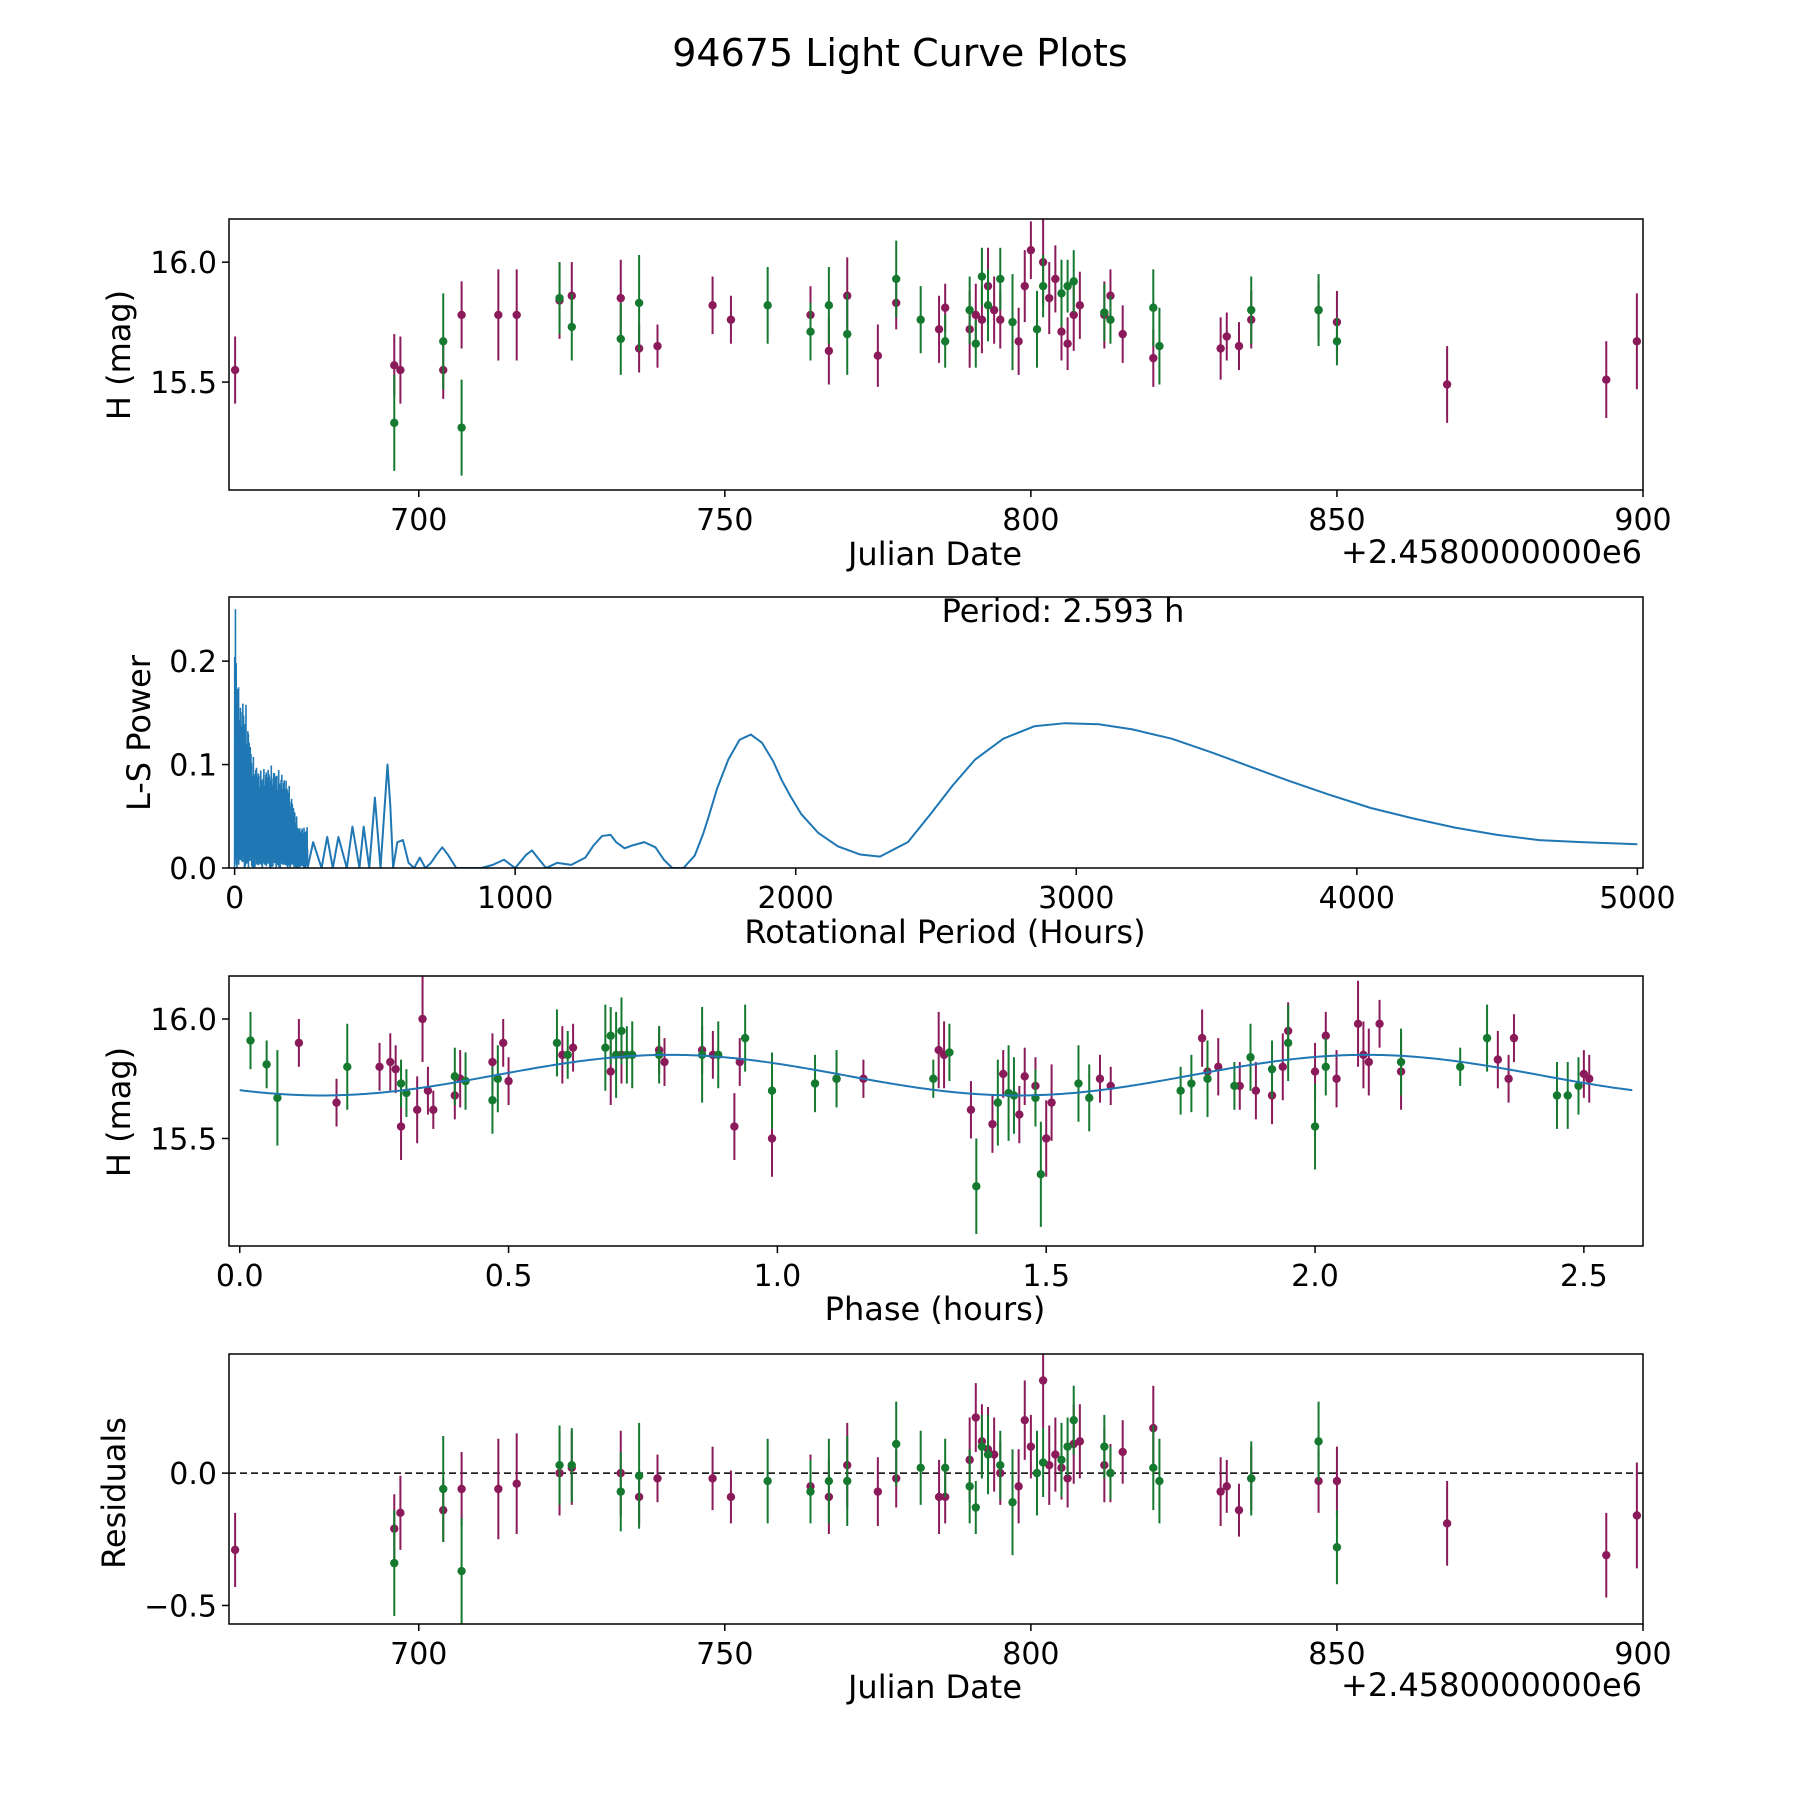  Describe the element at coordinates (934, 554) in the screenshot. I see `light-curve-xlabel: Julian Date` at that location.